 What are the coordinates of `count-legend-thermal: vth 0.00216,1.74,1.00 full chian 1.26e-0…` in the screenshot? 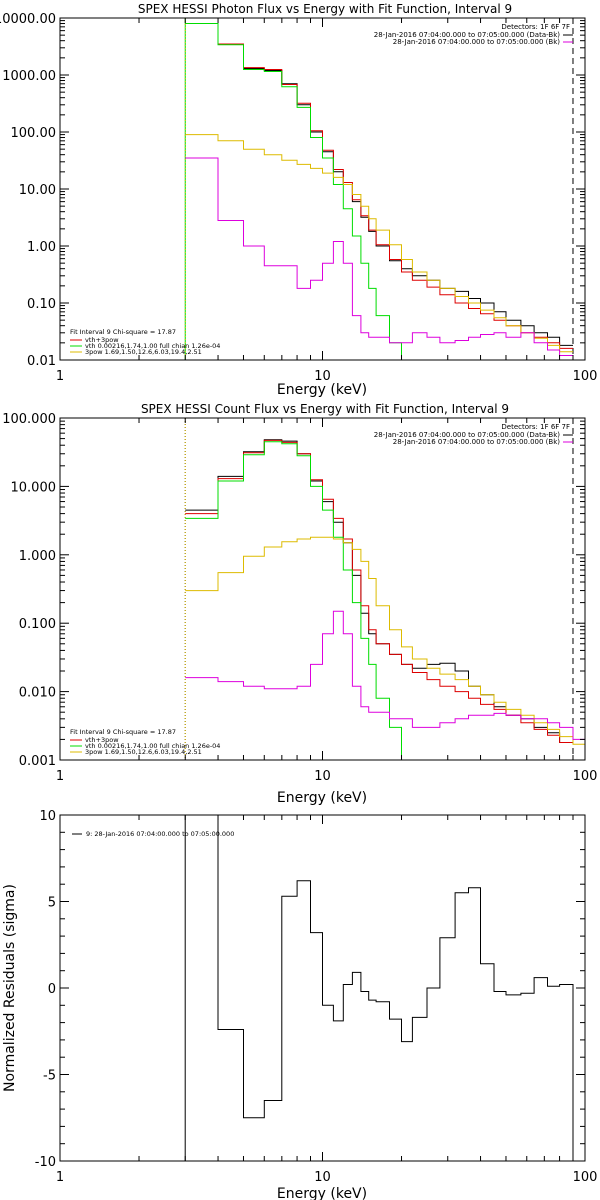 It's located at (152, 746).